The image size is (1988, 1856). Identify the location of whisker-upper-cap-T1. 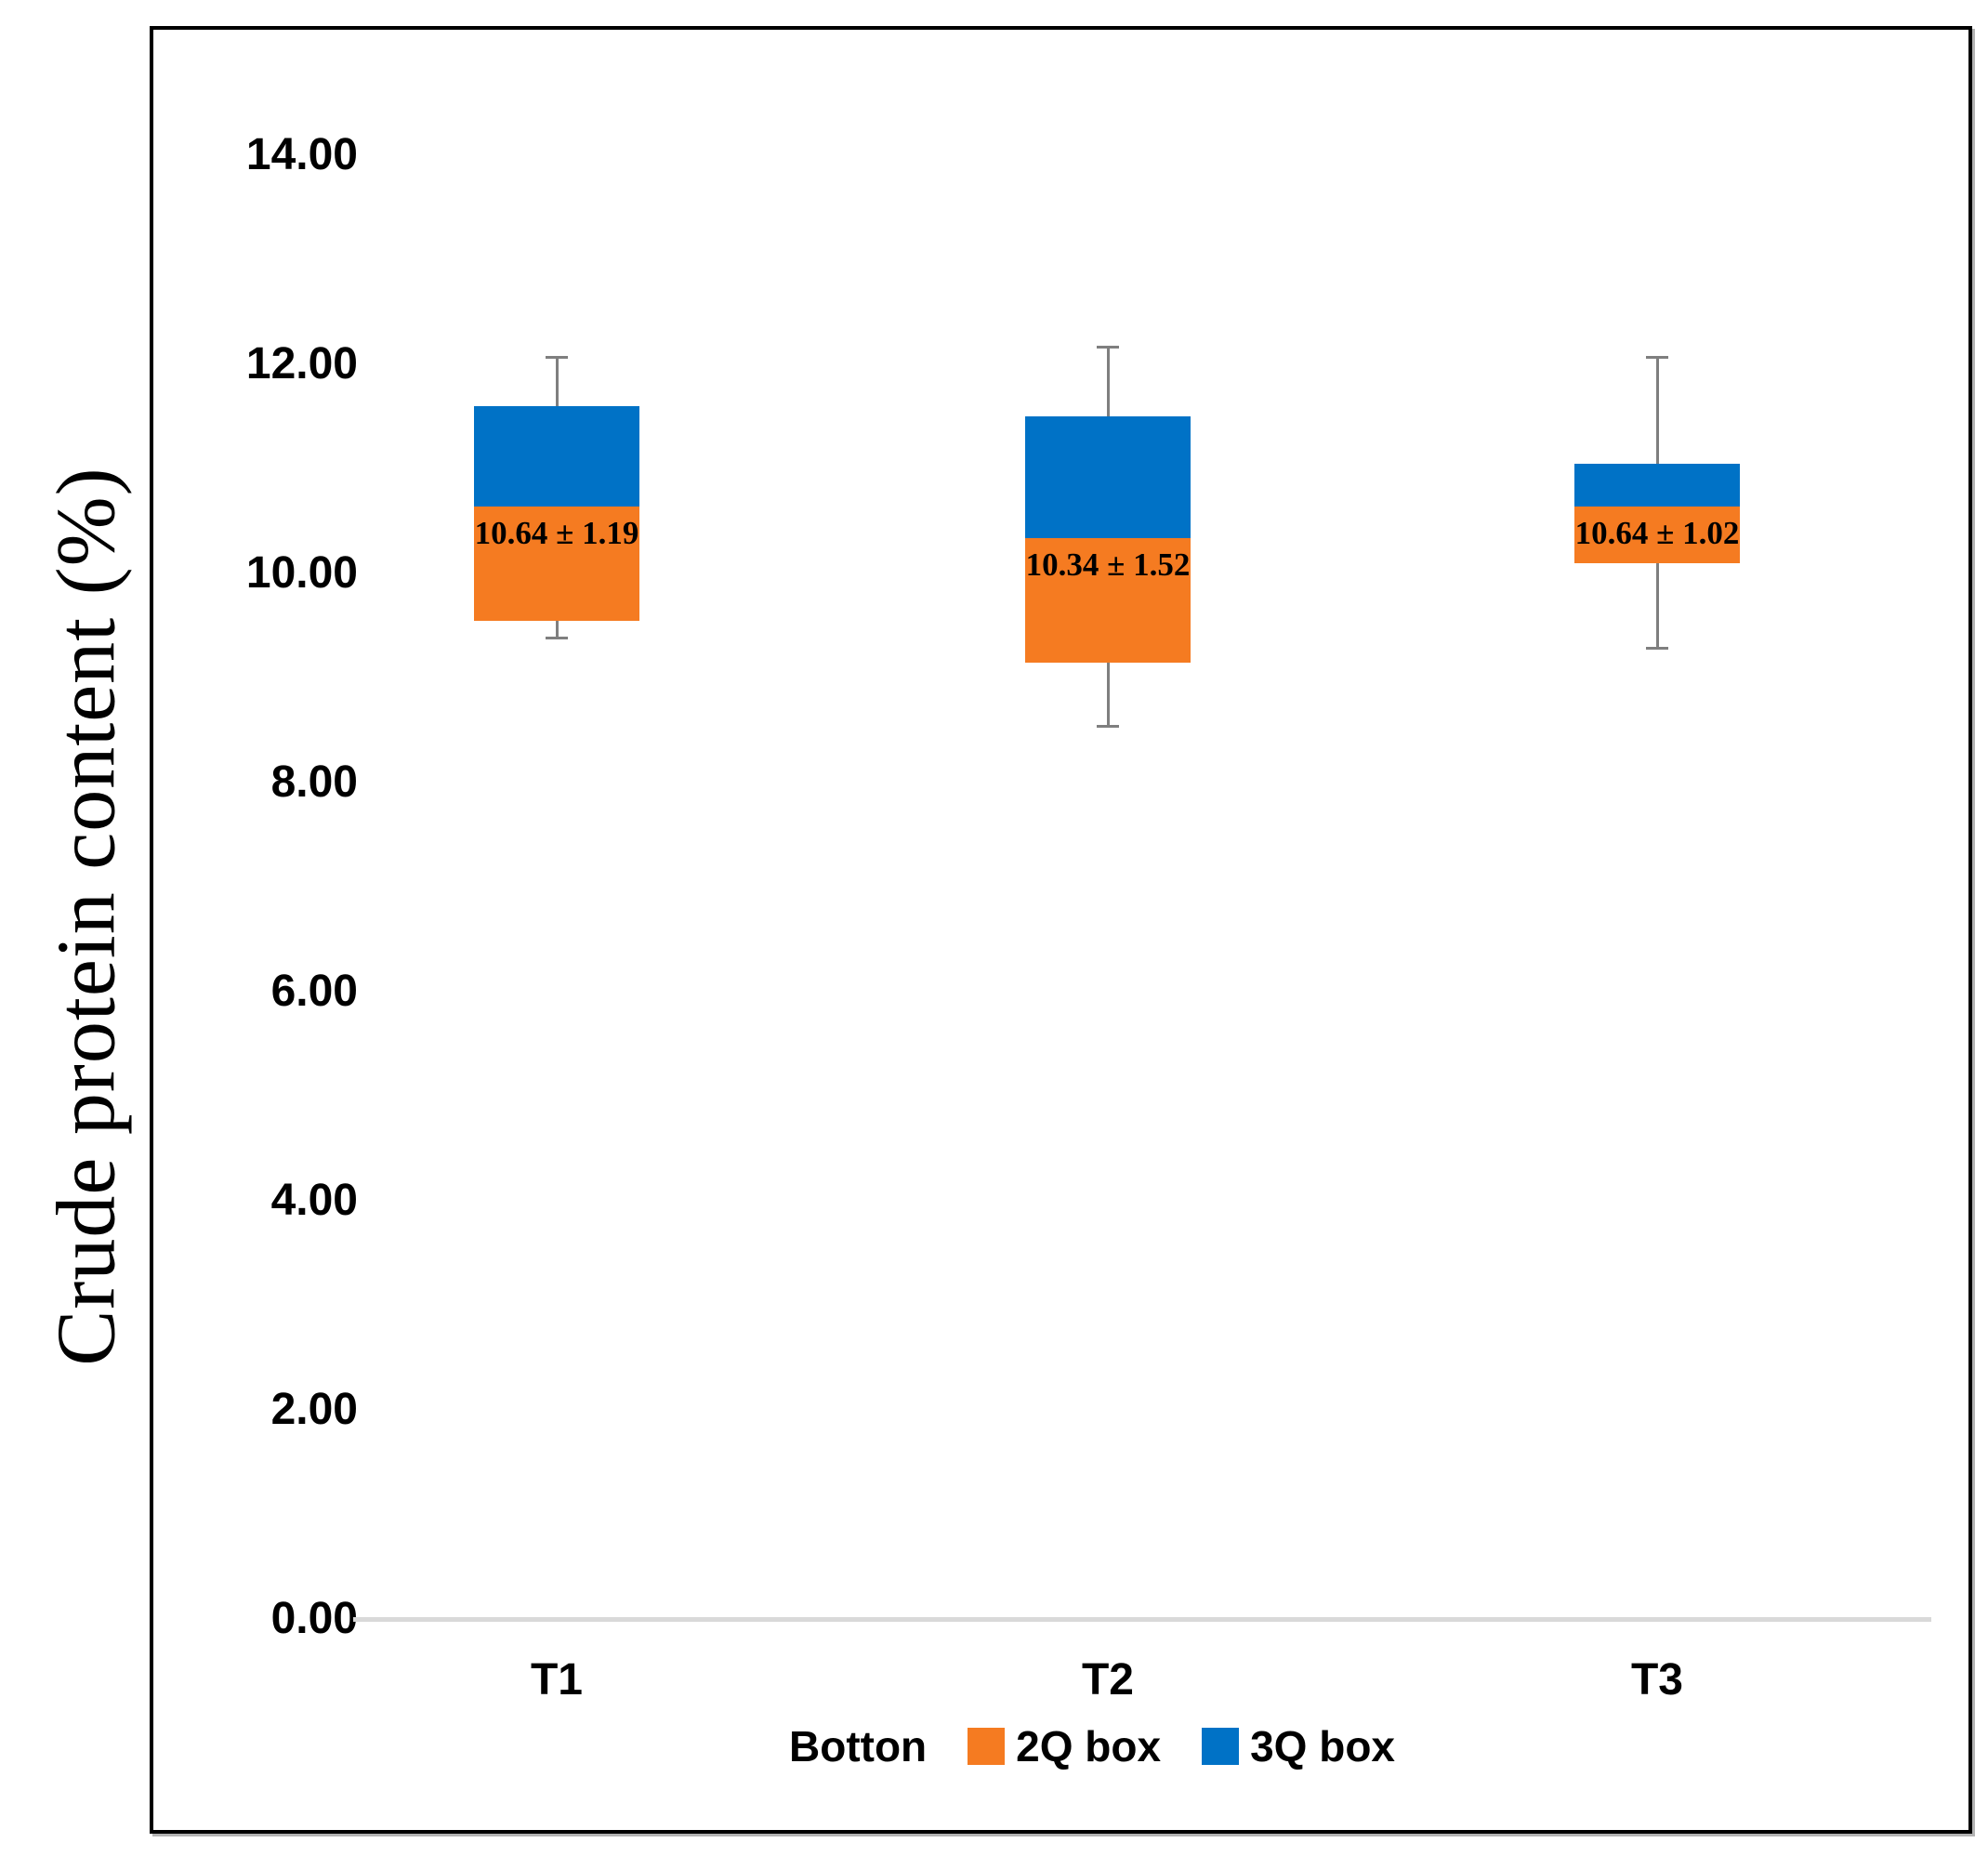
(557, 358).